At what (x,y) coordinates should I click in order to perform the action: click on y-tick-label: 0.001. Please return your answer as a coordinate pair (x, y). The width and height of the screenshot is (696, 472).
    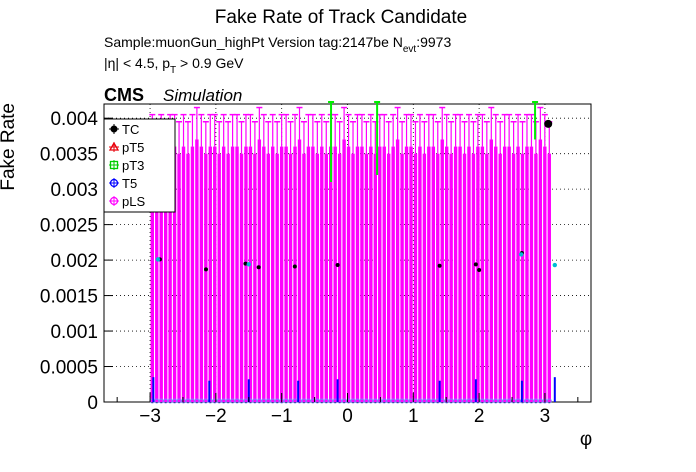
    Looking at the image, I should click on (74, 332).